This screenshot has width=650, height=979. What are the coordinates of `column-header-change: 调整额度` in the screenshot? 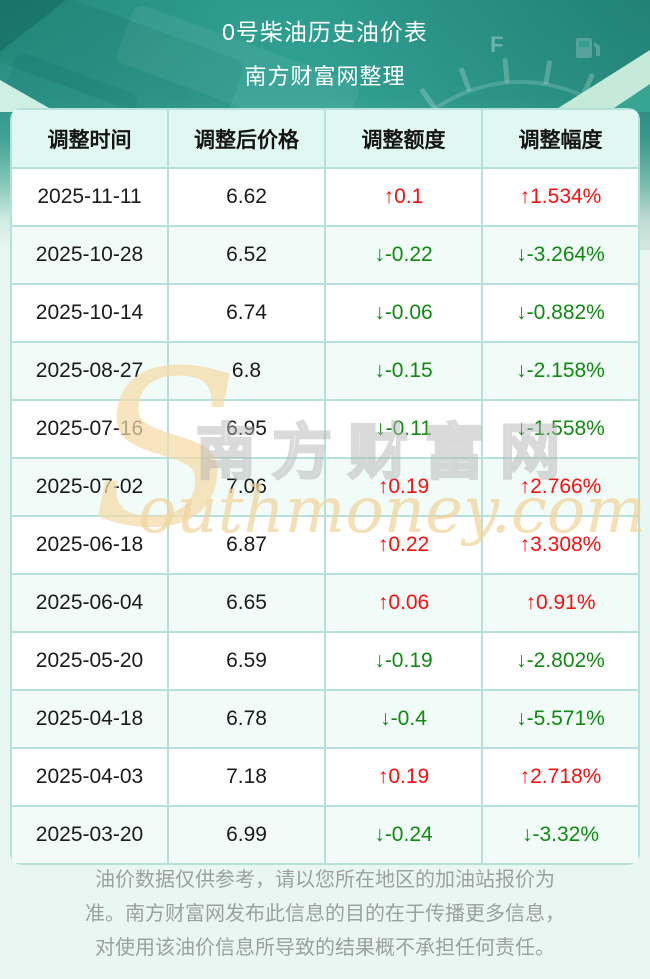 It's located at (403, 138).